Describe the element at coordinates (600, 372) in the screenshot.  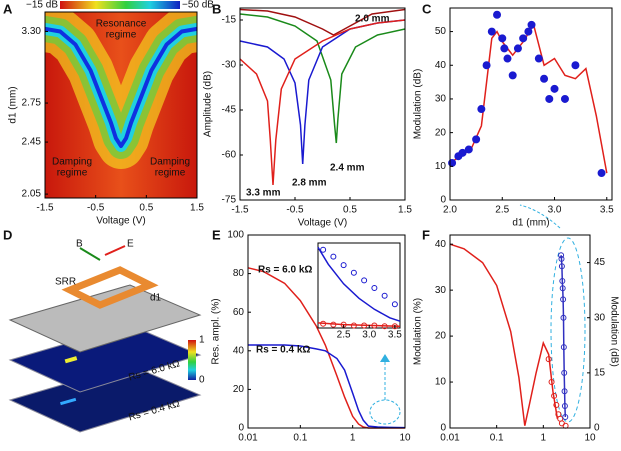
I see `y2-tick-label: 15` at that location.